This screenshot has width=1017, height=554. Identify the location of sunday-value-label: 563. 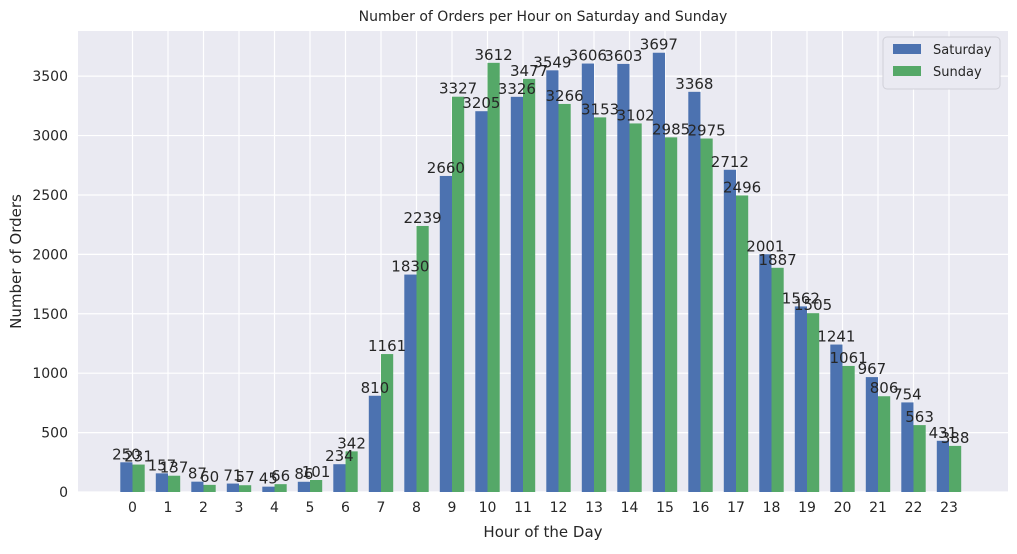
(919, 417).